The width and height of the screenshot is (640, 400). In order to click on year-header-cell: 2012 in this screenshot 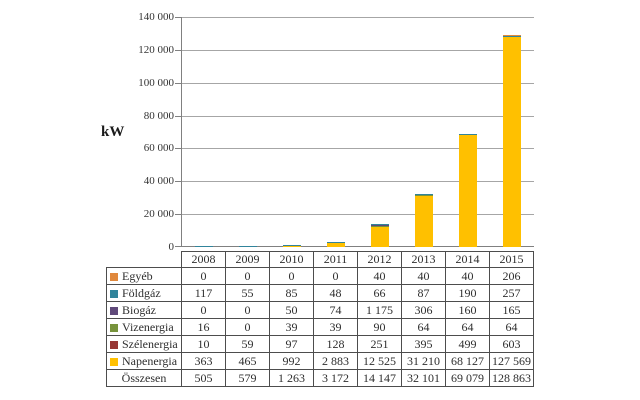, I will do `click(379, 259)`.